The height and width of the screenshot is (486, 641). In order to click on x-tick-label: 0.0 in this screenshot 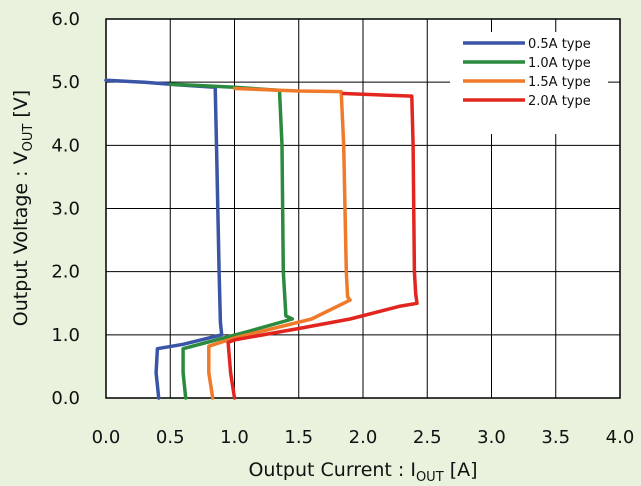, I will do `click(106, 437)`.